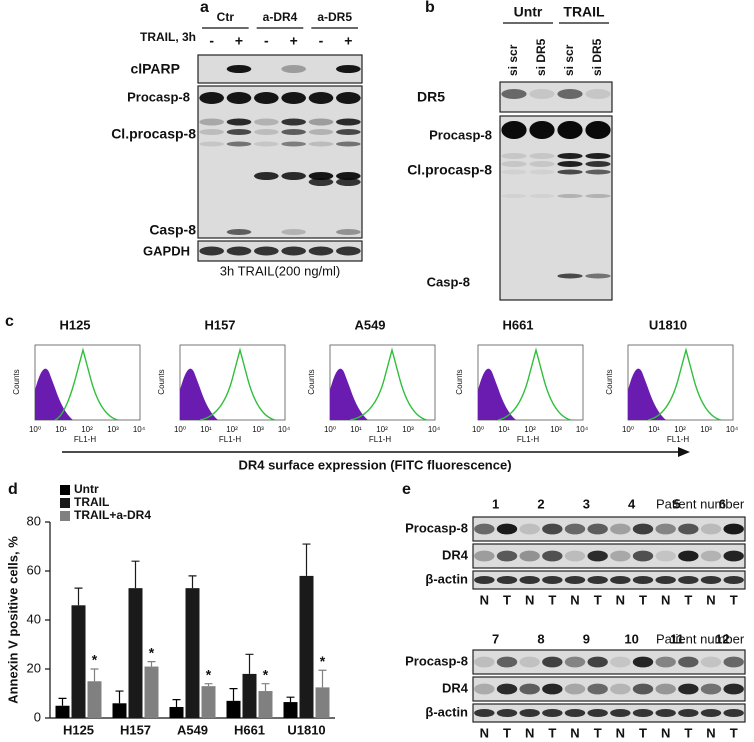  I want to click on label: 12, so click(722, 638).